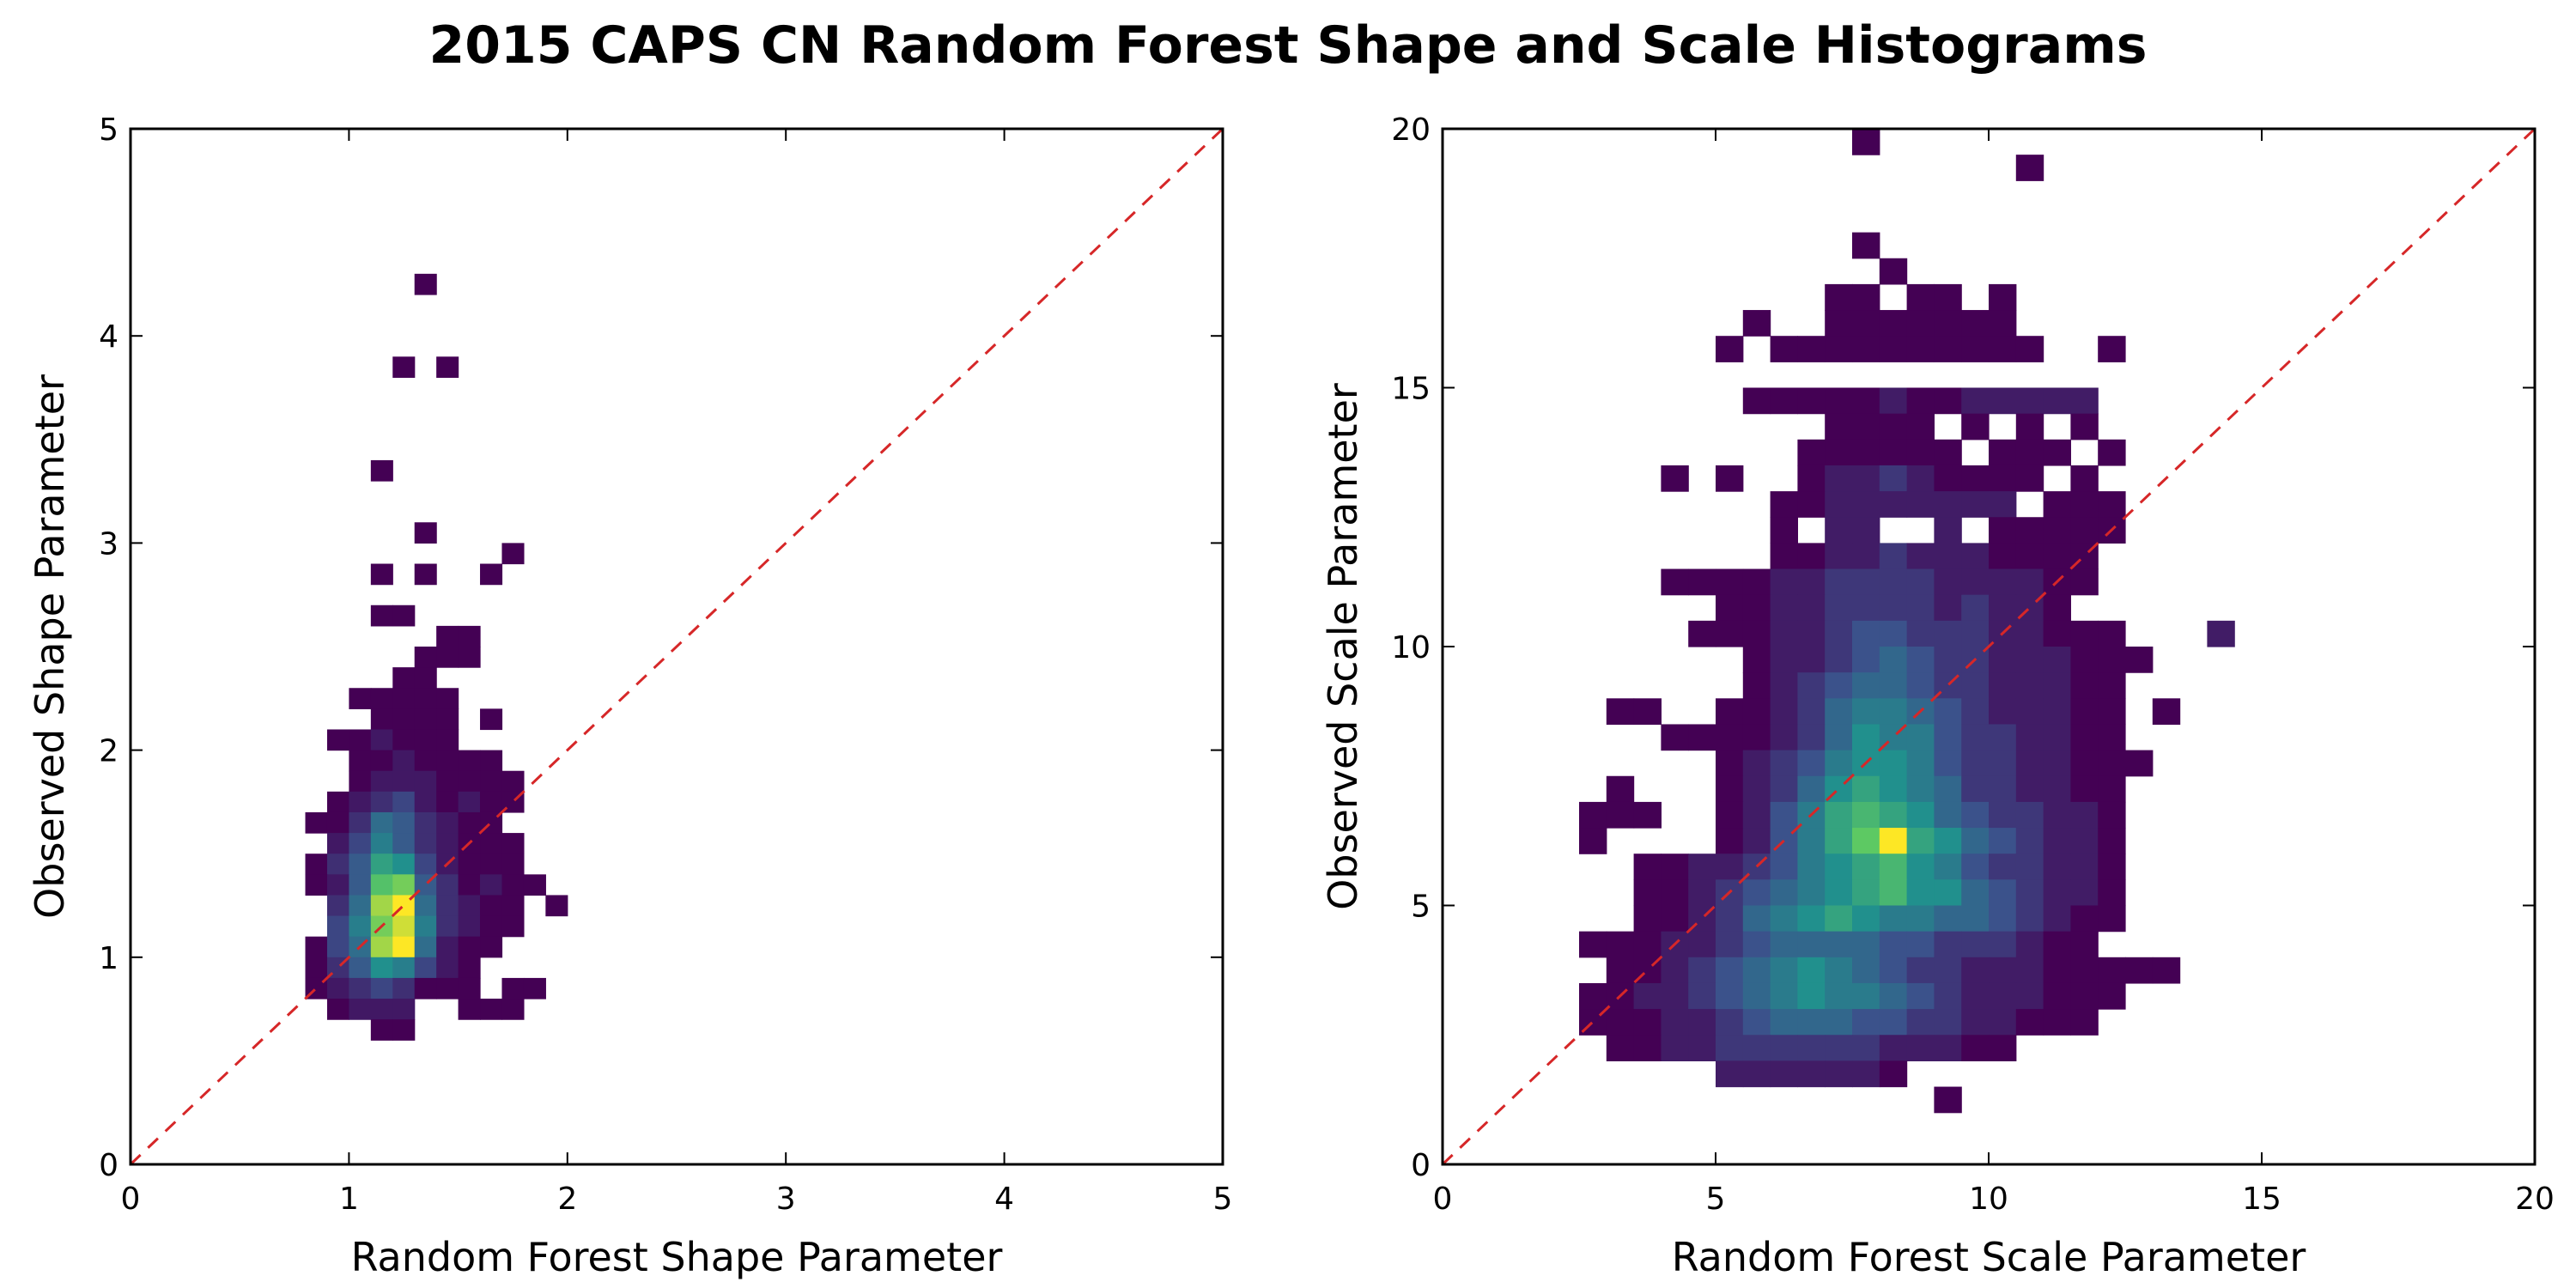 The height and width of the screenshot is (1288, 2576). What do you see at coordinates (1411, 647) in the screenshot?
I see `panel-2-y-tick-label: 10` at bounding box center [1411, 647].